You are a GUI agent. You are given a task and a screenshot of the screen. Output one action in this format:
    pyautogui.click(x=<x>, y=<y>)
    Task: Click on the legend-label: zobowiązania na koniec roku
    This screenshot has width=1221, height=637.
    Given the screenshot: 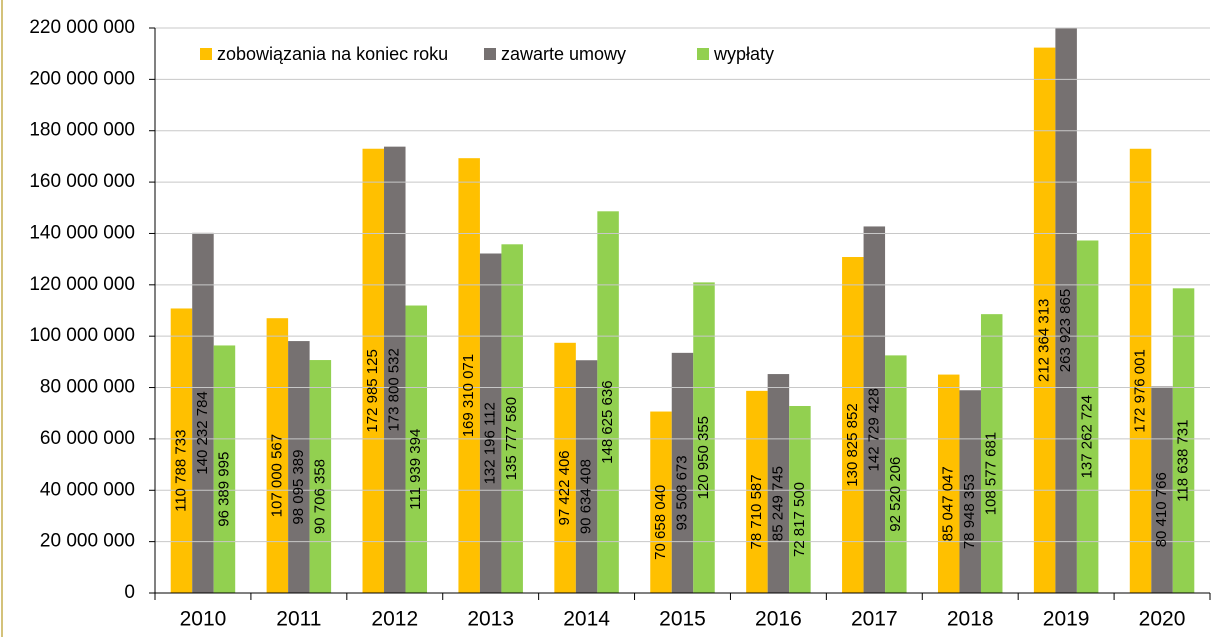 What is the action you would take?
    pyautogui.click(x=332, y=54)
    